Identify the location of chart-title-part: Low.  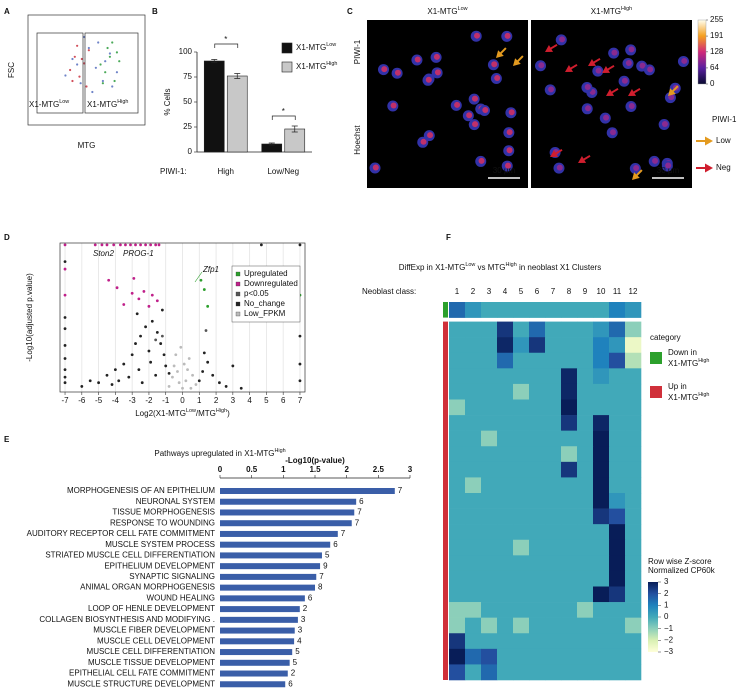
(470, 265).